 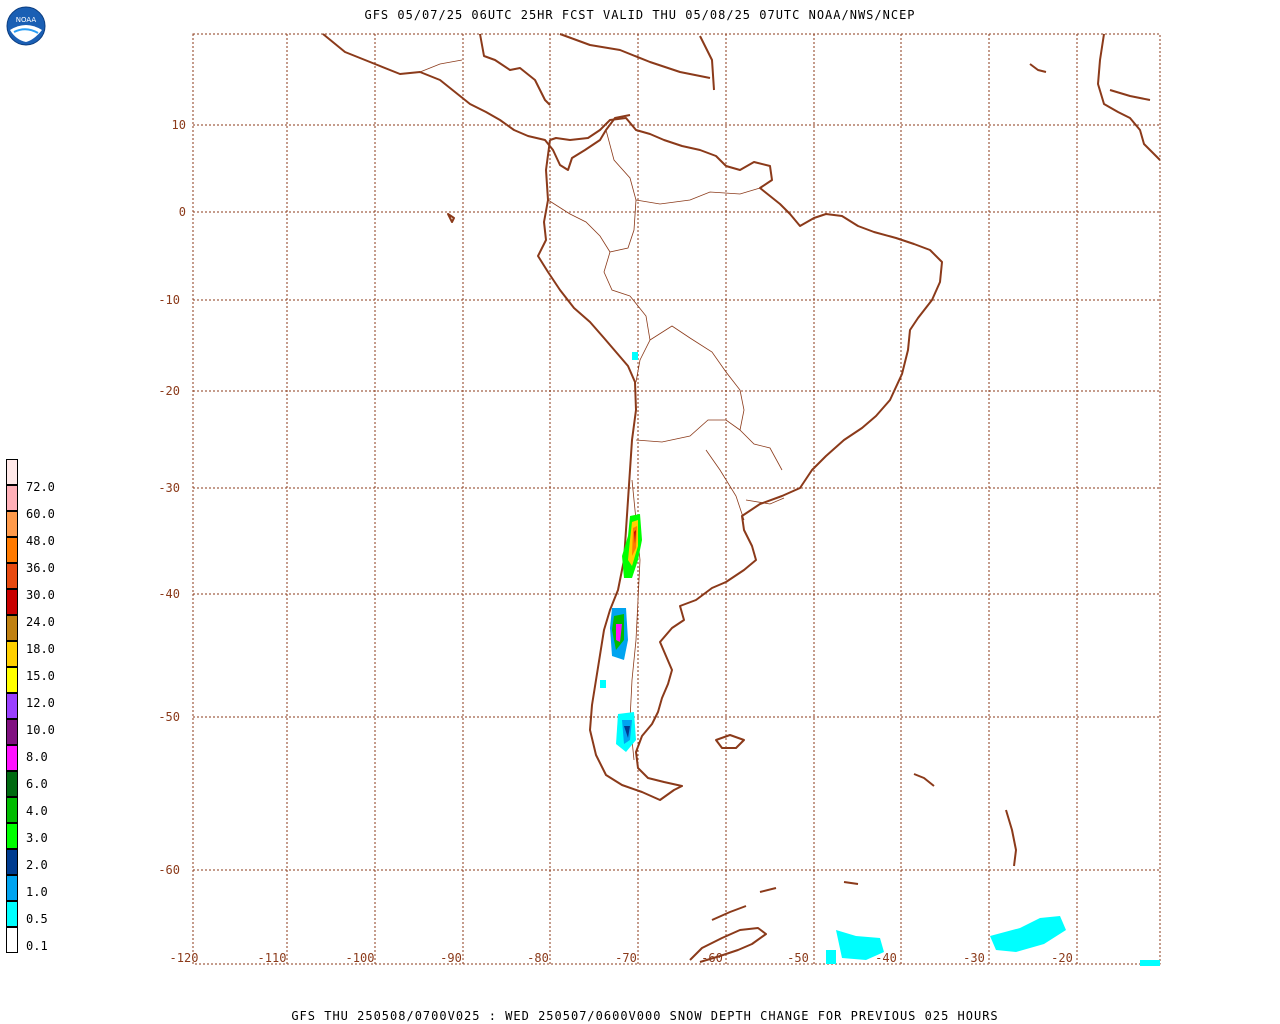 I want to click on legend-label: 6.0, so click(x=37, y=784).